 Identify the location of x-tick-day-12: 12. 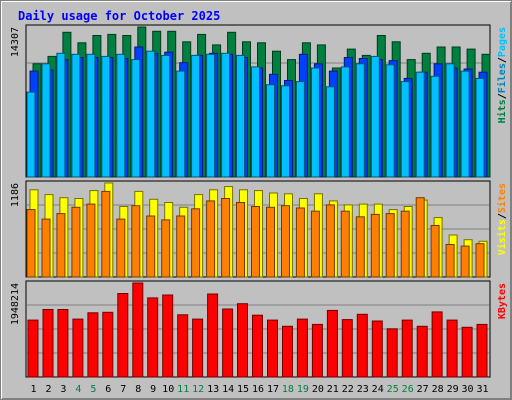
(198, 389).